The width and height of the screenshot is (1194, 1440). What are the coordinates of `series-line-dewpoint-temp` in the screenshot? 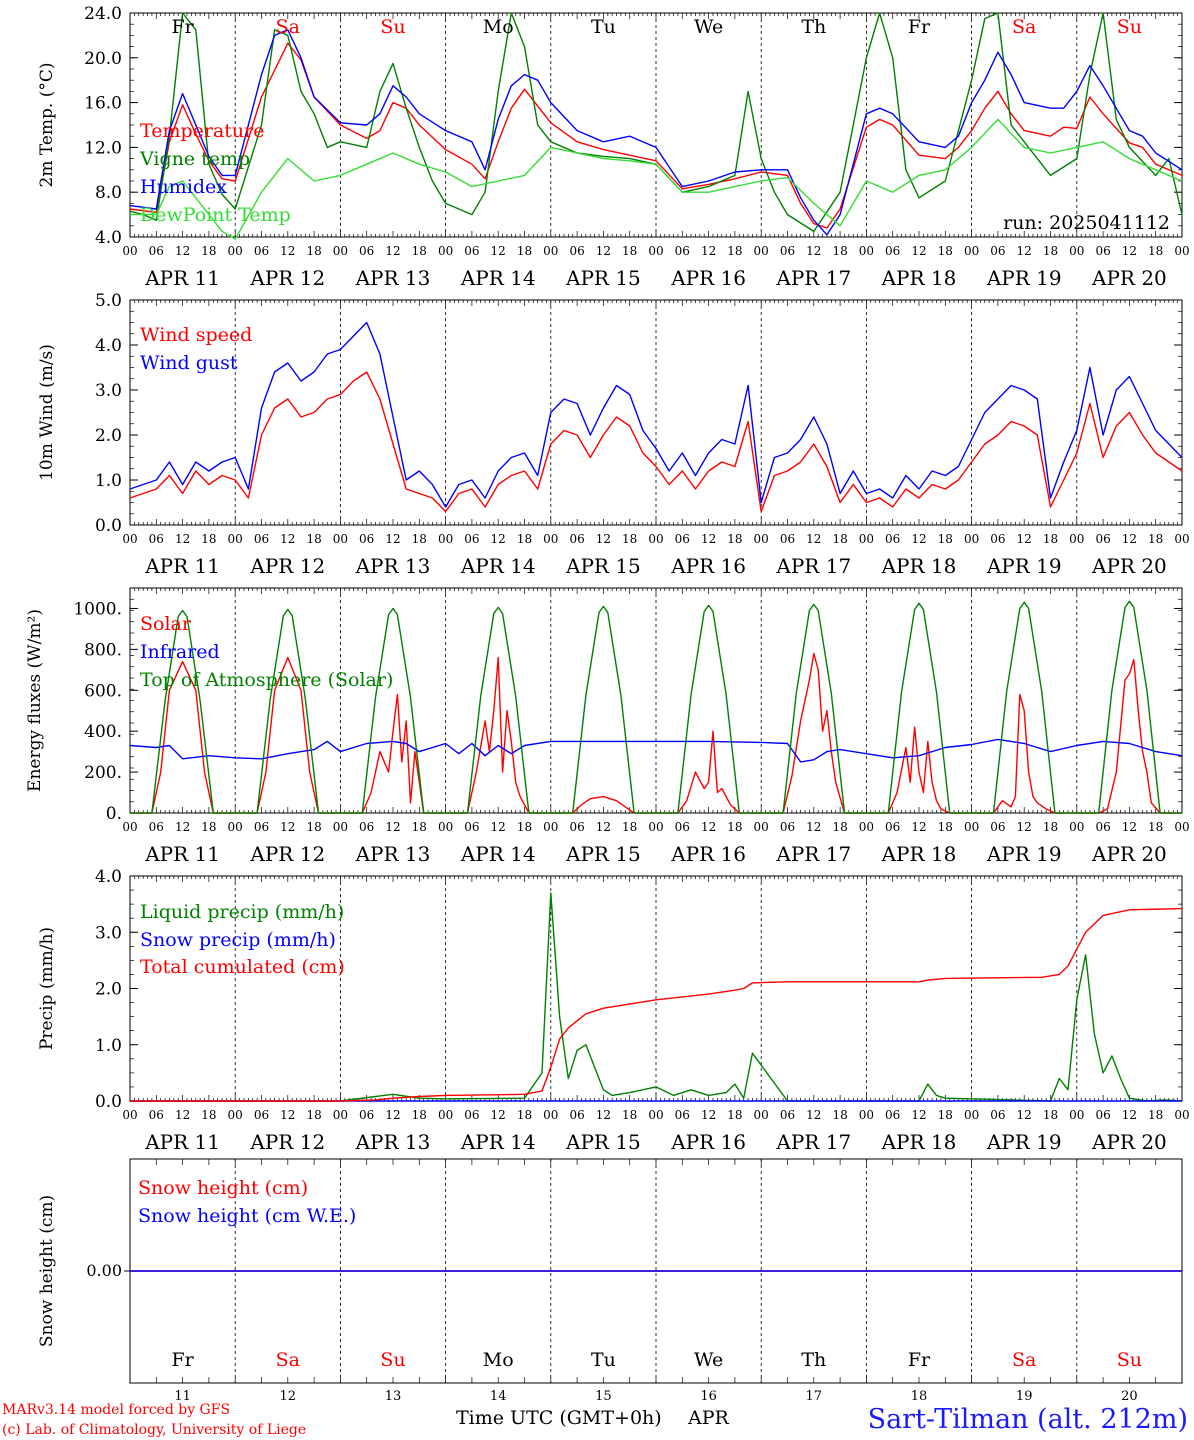 It's located at (656, 179).